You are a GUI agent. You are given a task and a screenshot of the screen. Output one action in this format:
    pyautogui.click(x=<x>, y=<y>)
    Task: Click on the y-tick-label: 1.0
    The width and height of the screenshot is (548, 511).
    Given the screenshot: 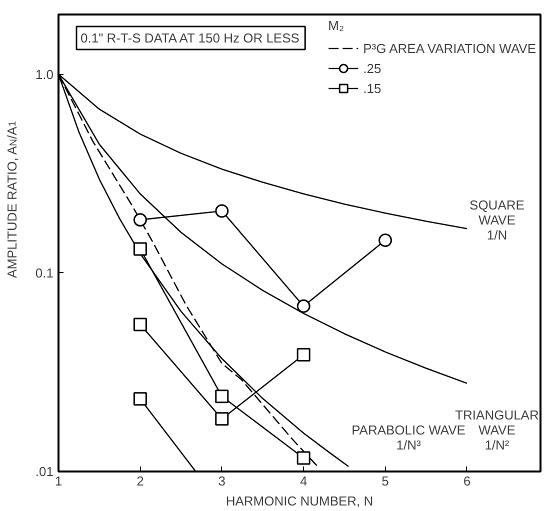 What is the action you would take?
    pyautogui.click(x=44, y=74)
    